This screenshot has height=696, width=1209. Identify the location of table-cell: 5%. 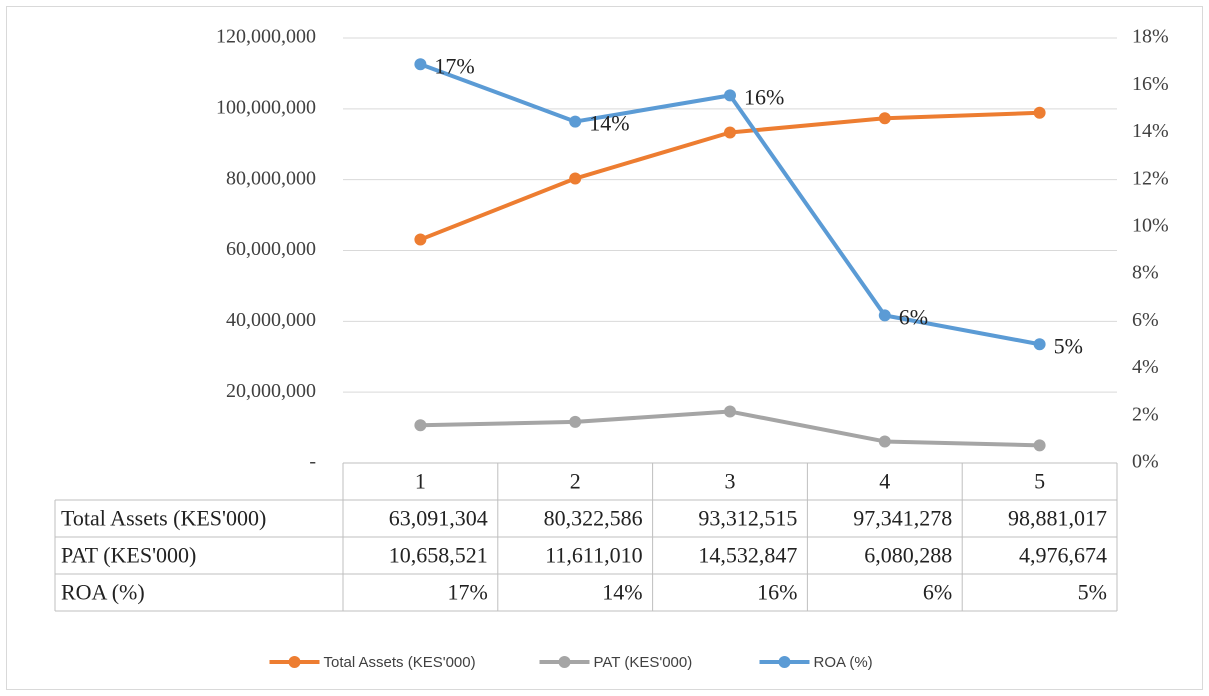
(1092, 592).